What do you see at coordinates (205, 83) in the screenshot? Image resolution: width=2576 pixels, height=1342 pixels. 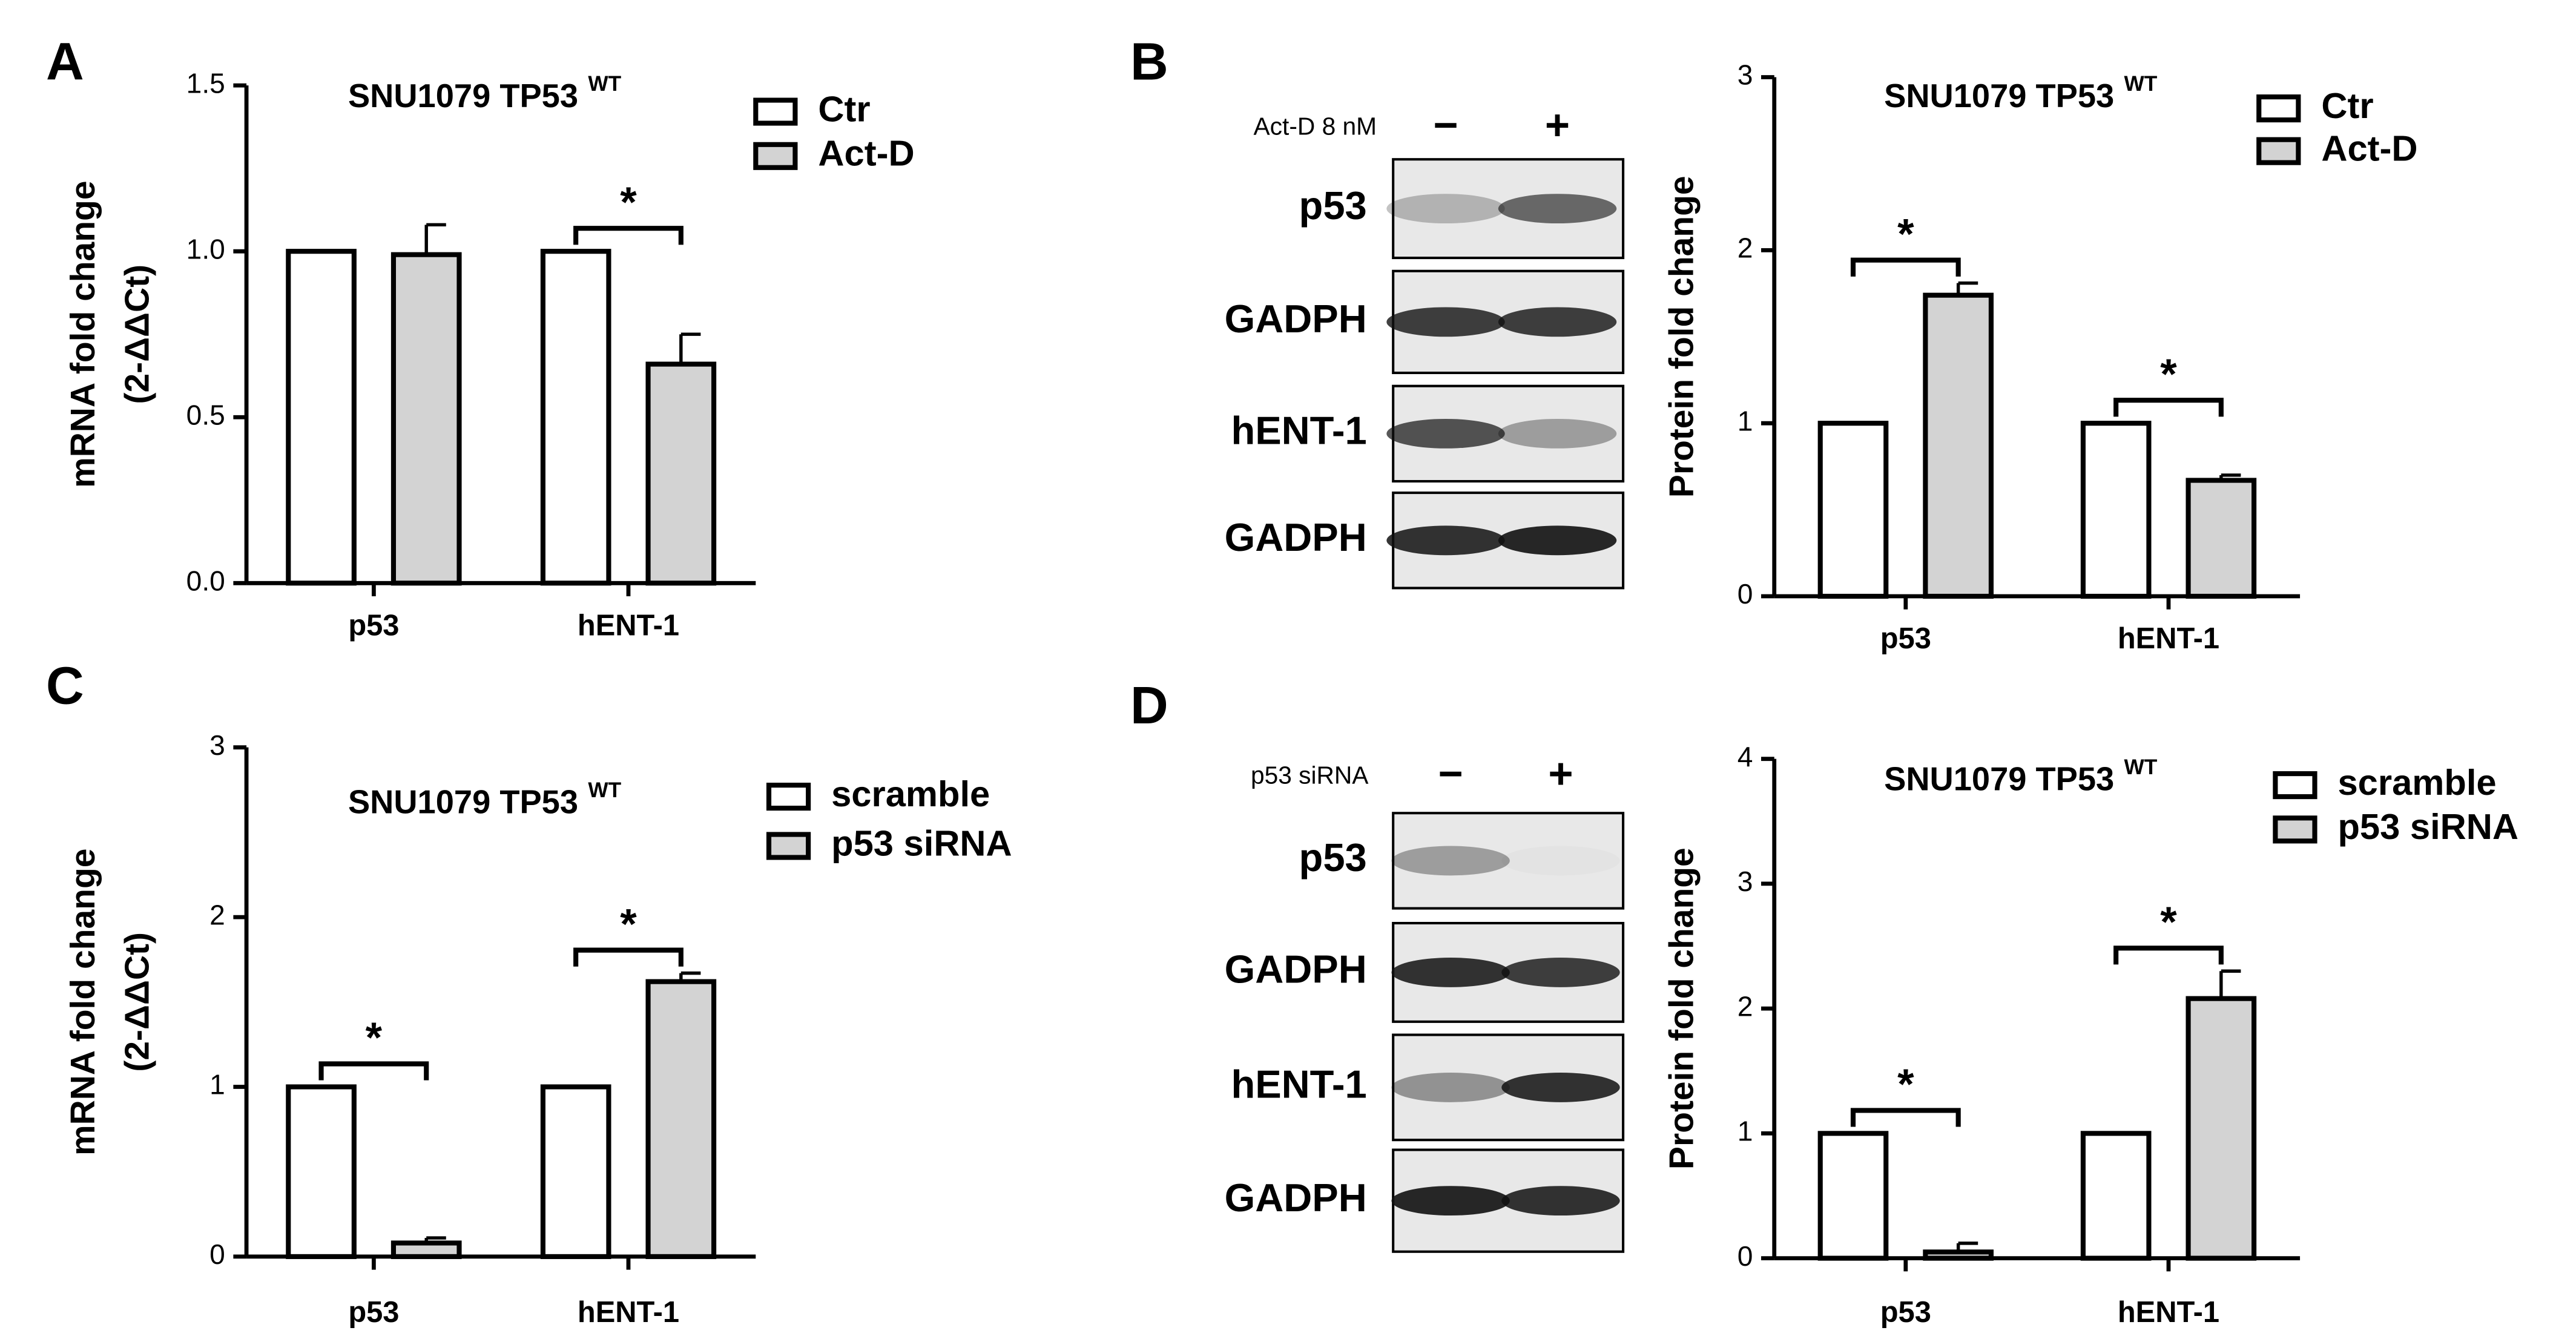 I see `y-tick-label: 1.5` at bounding box center [205, 83].